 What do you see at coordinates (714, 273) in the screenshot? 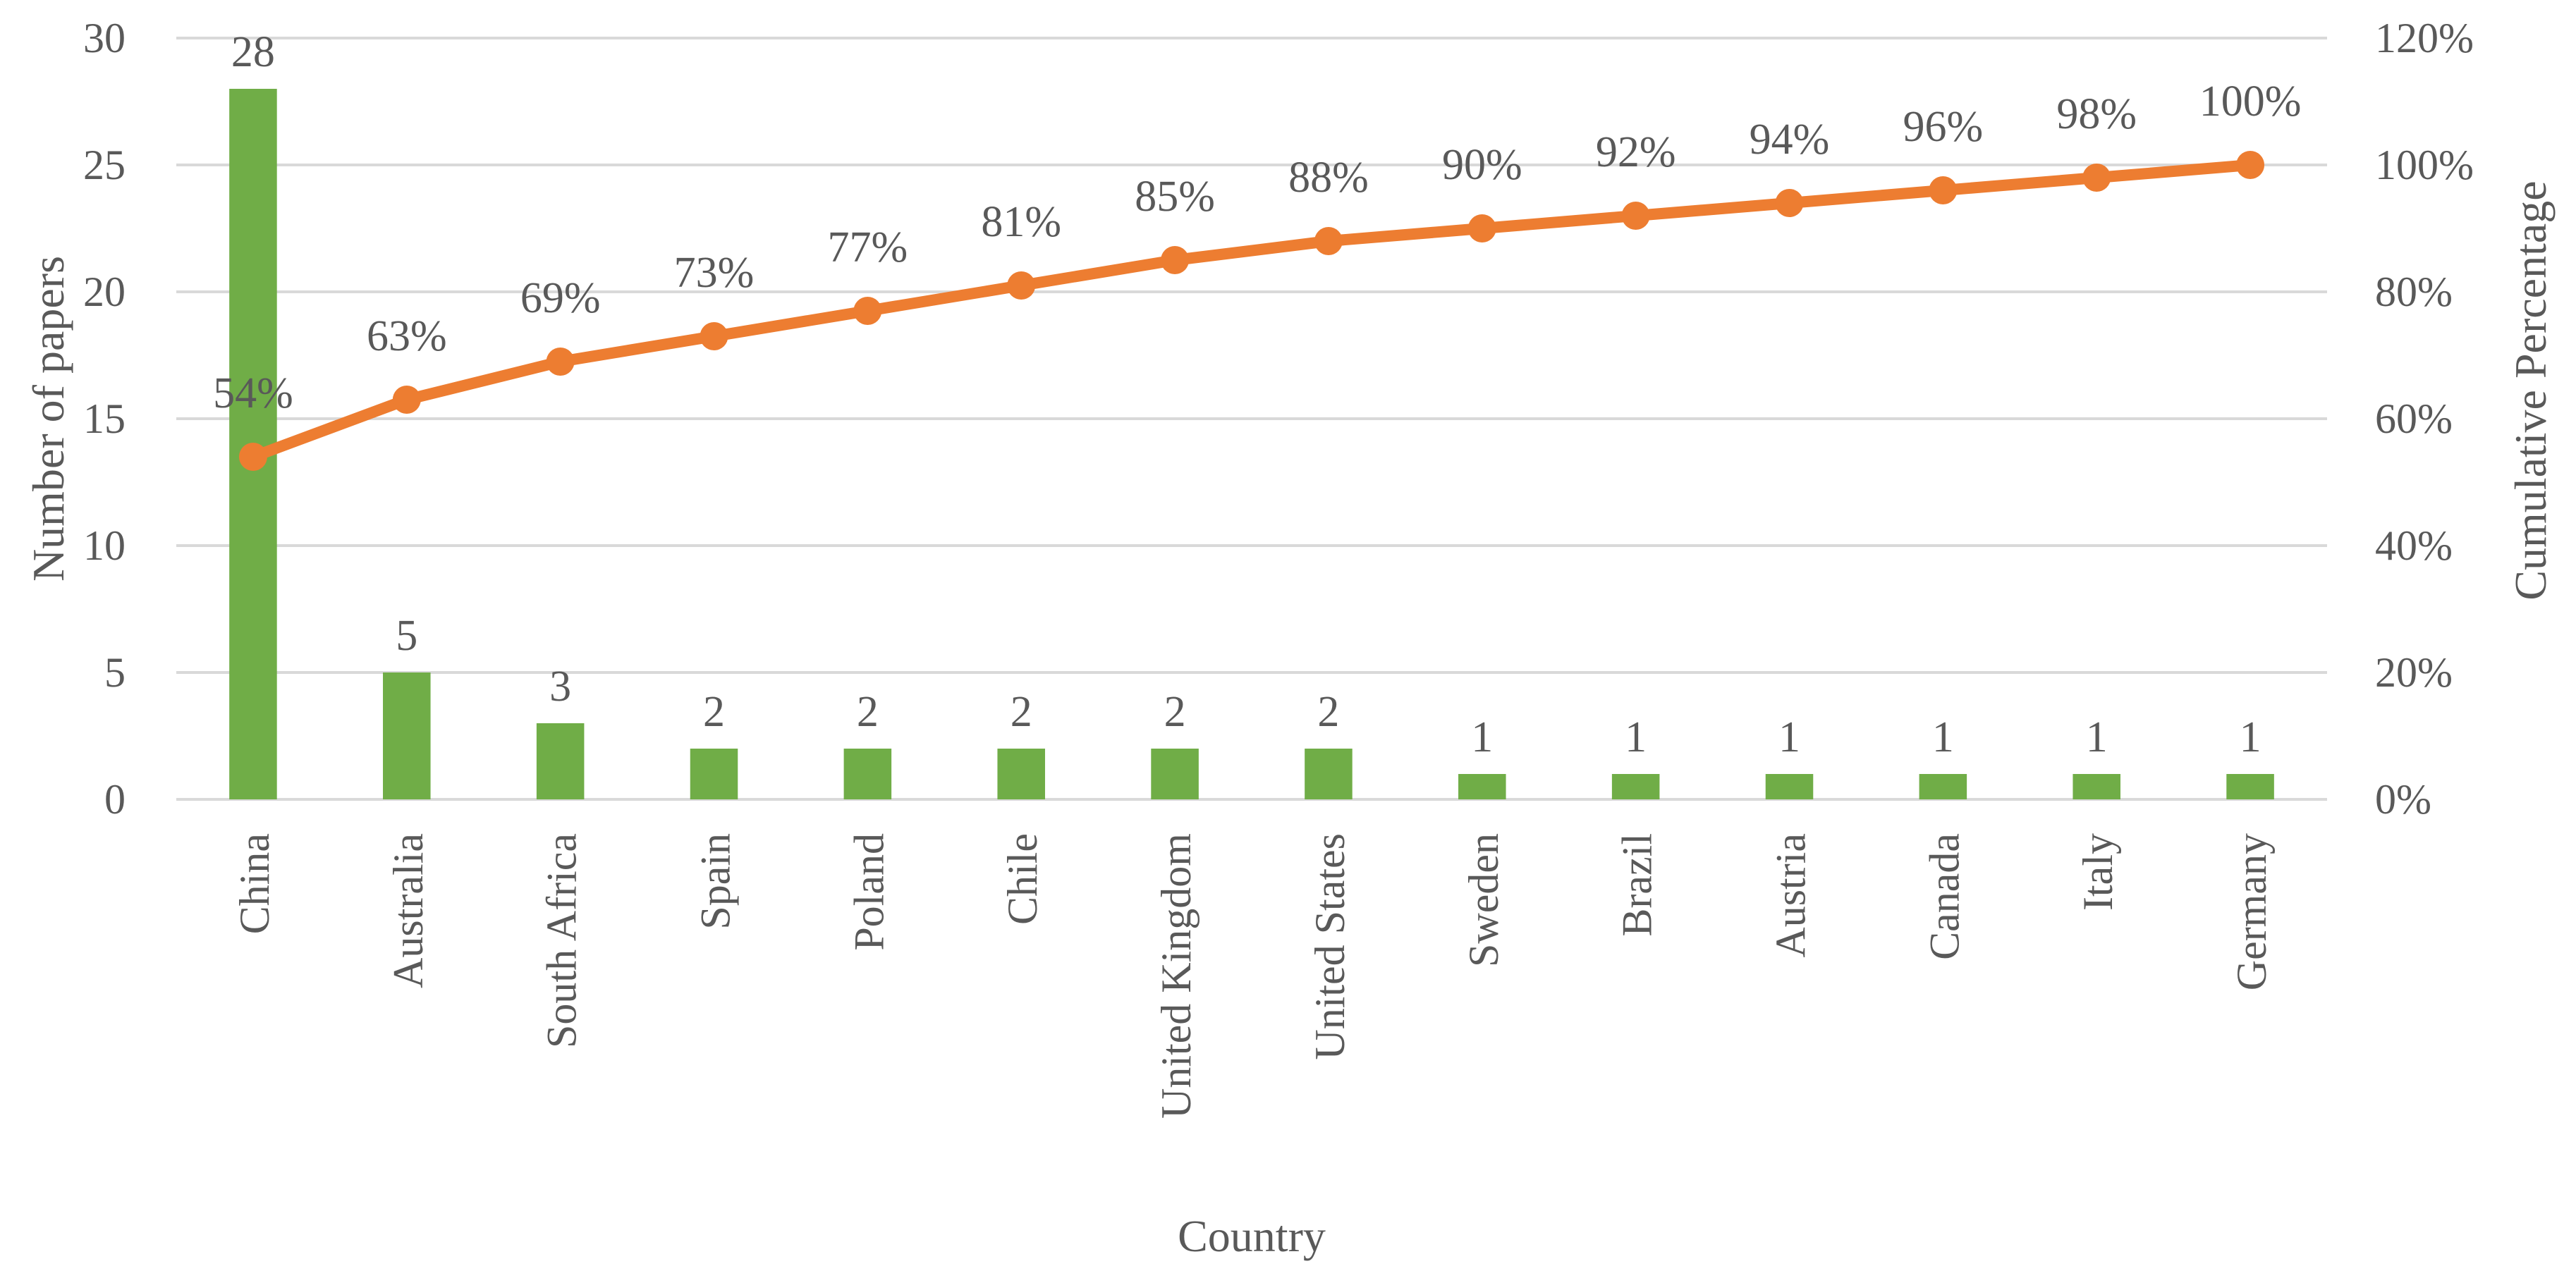
I see `cumulative-value-label: 73%` at bounding box center [714, 273].